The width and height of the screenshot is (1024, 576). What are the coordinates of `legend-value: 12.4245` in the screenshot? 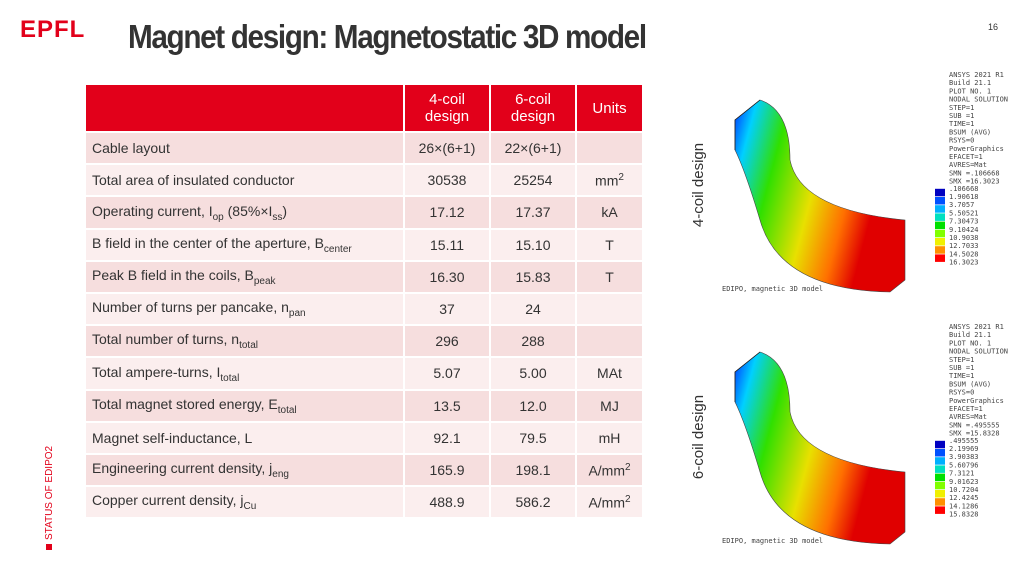 It's located at (964, 498).